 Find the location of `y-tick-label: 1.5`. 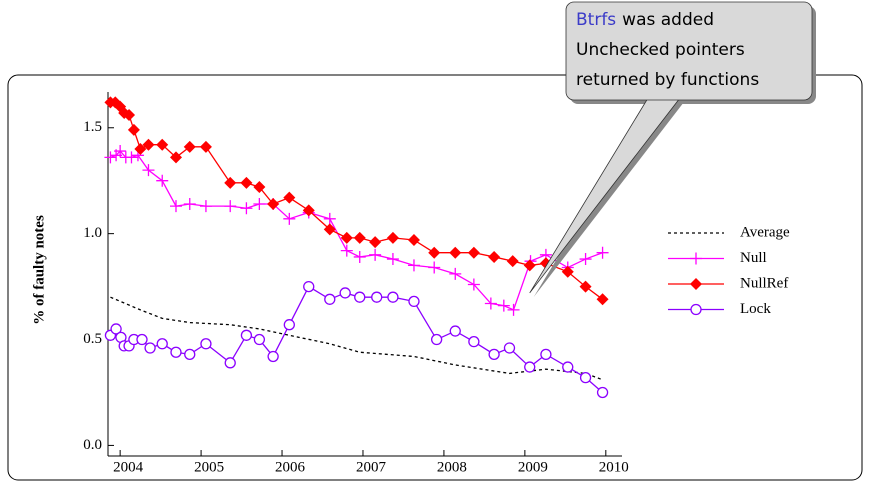

y-tick-label: 1.5 is located at coordinates (92, 127).